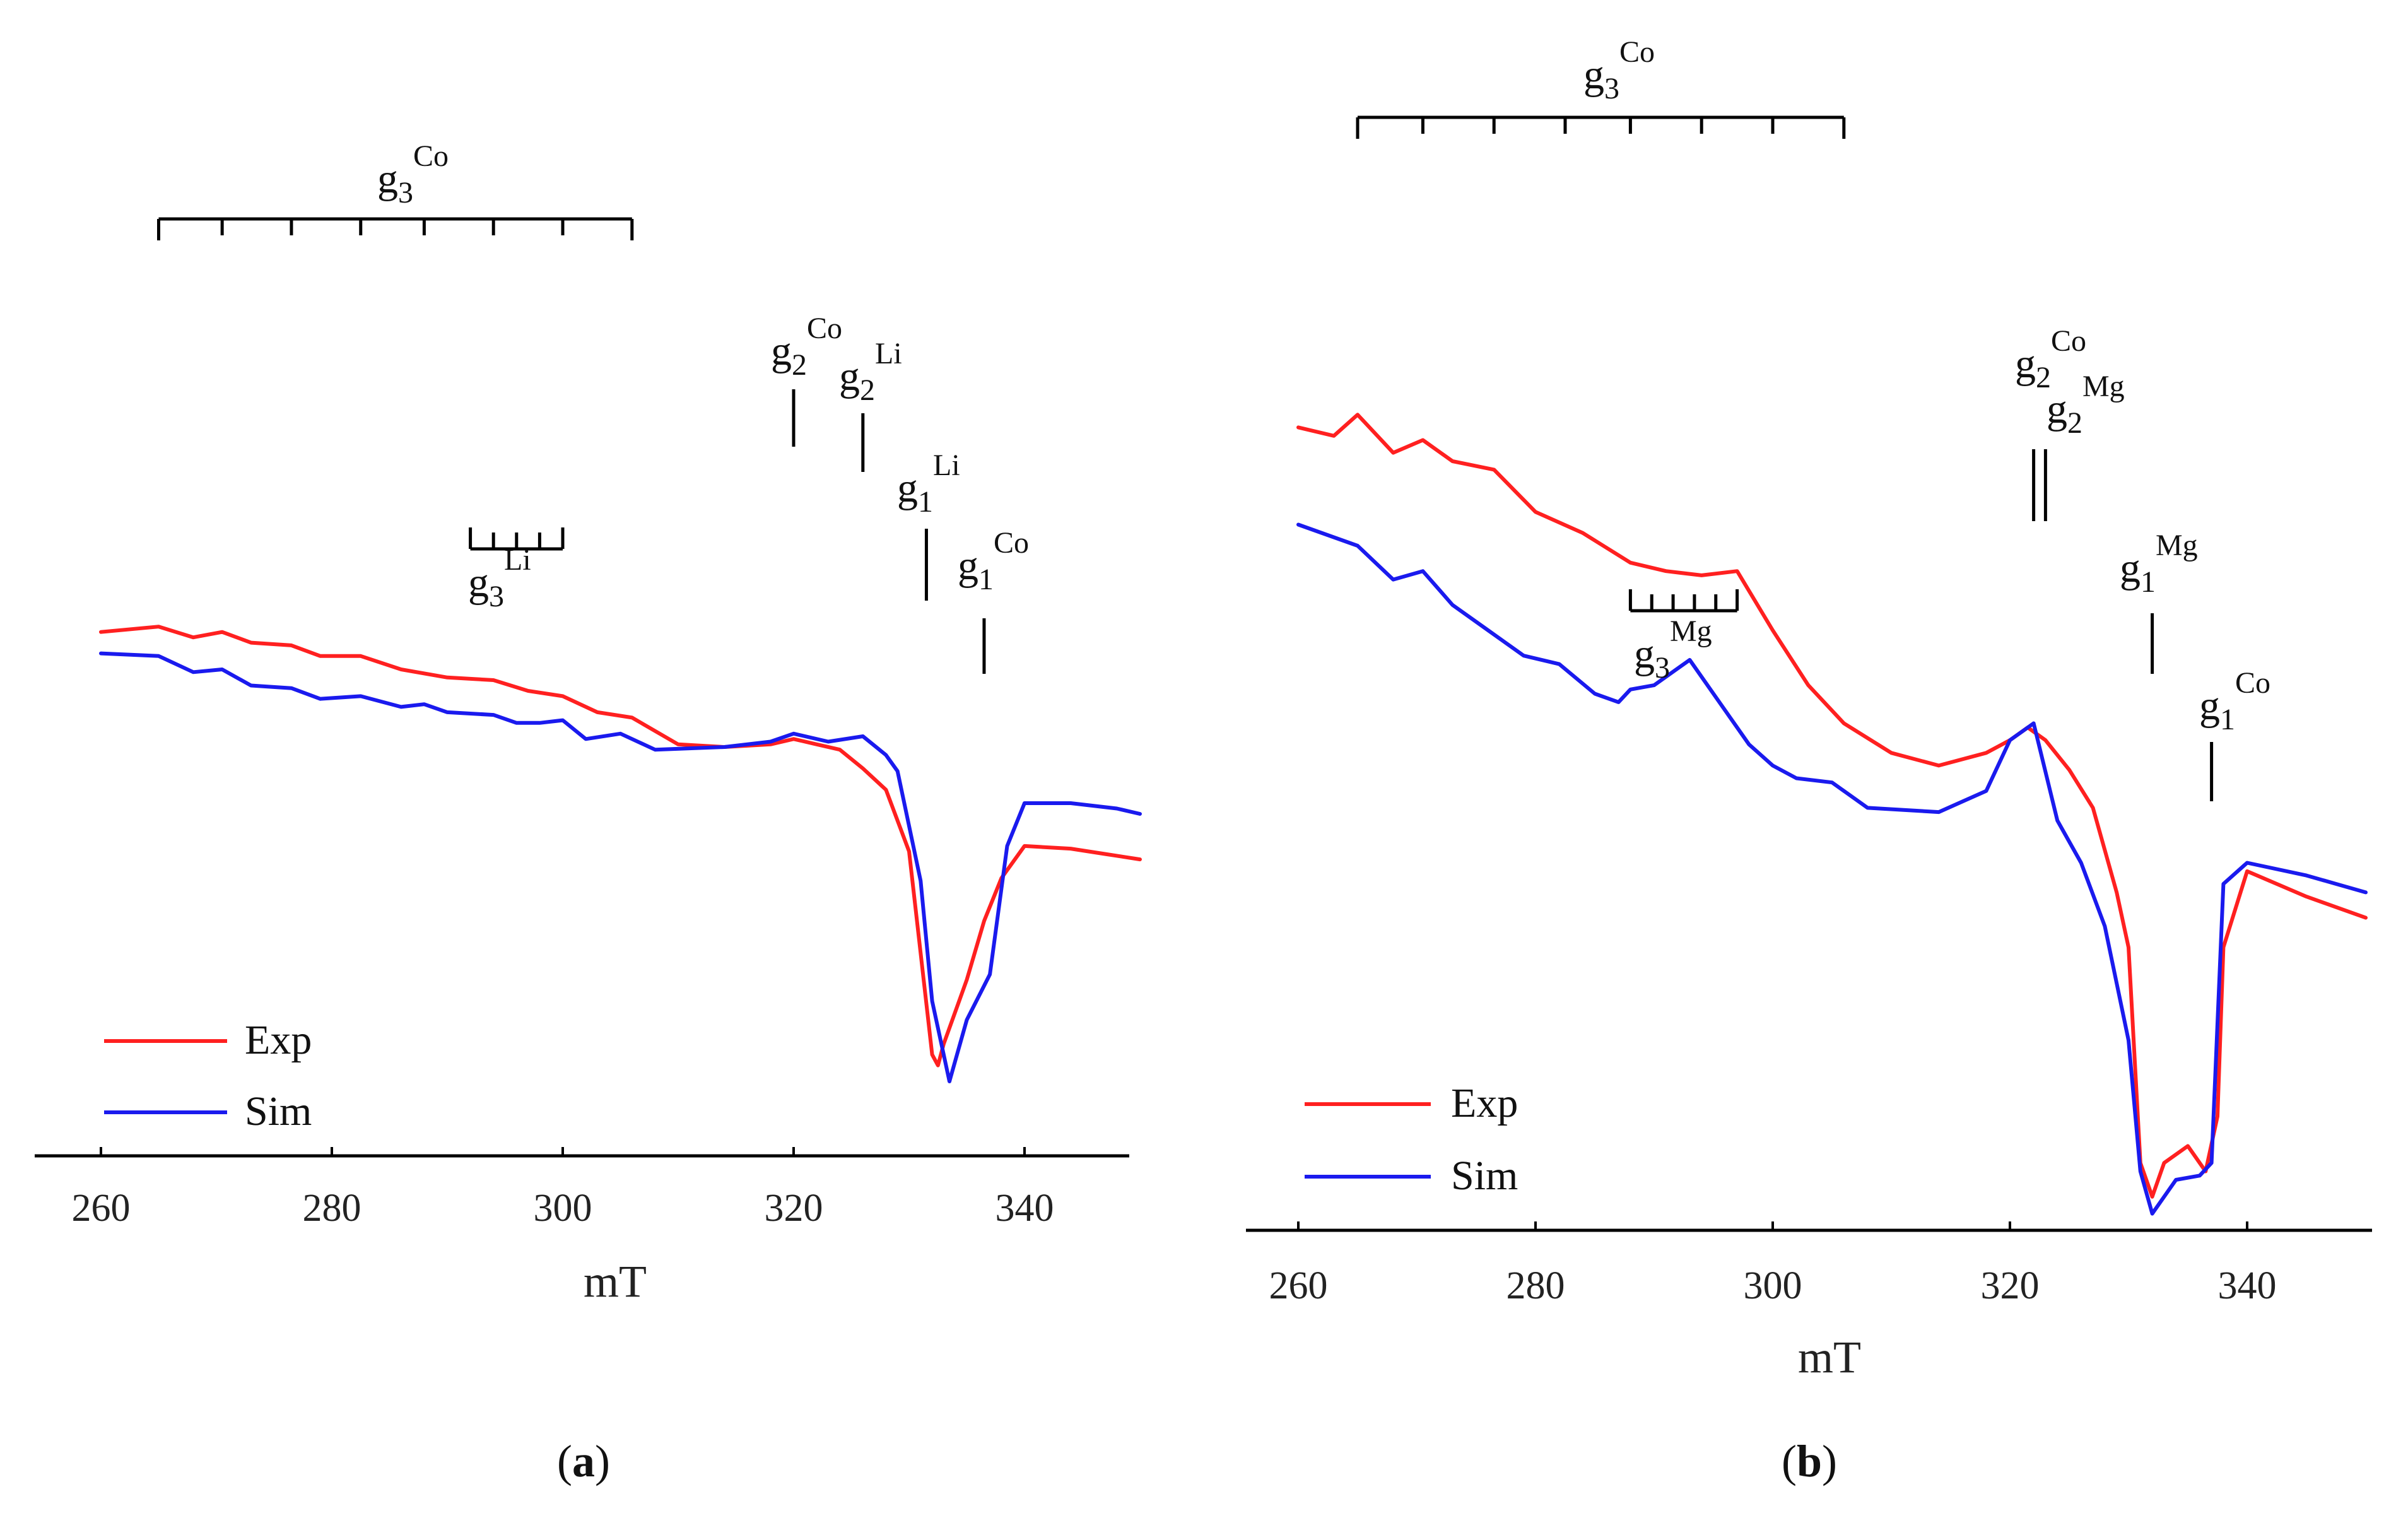  What do you see at coordinates (2159, 564) in the screenshot?
I see `panel-b-label-g1mg: g1Mg` at bounding box center [2159, 564].